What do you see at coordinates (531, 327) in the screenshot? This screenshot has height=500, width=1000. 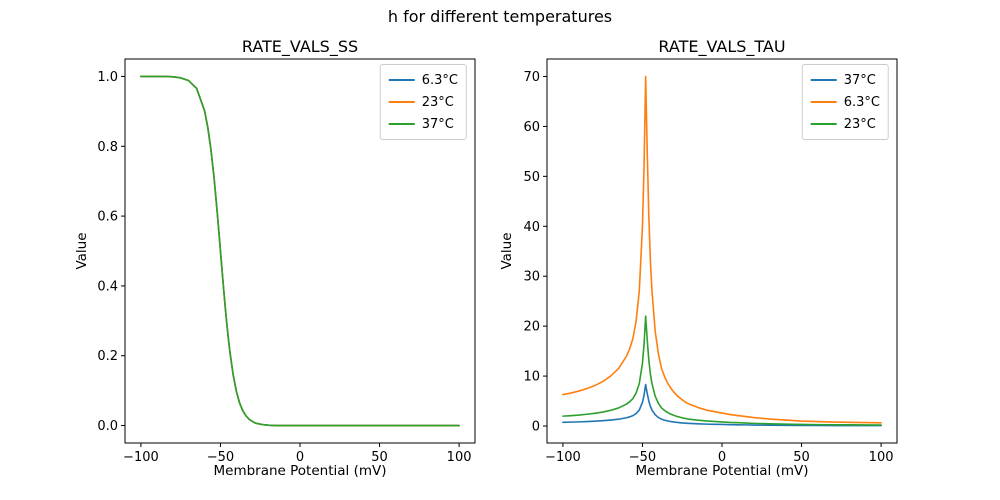 I see `y-tick-label: 20` at bounding box center [531, 327].